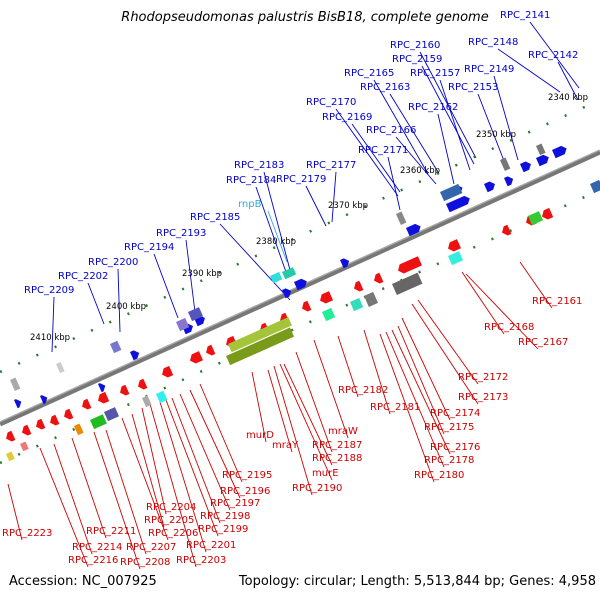 The height and width of the screenshot is (600, 600). I want to click on gene-label: mraY, so click(285, 445).